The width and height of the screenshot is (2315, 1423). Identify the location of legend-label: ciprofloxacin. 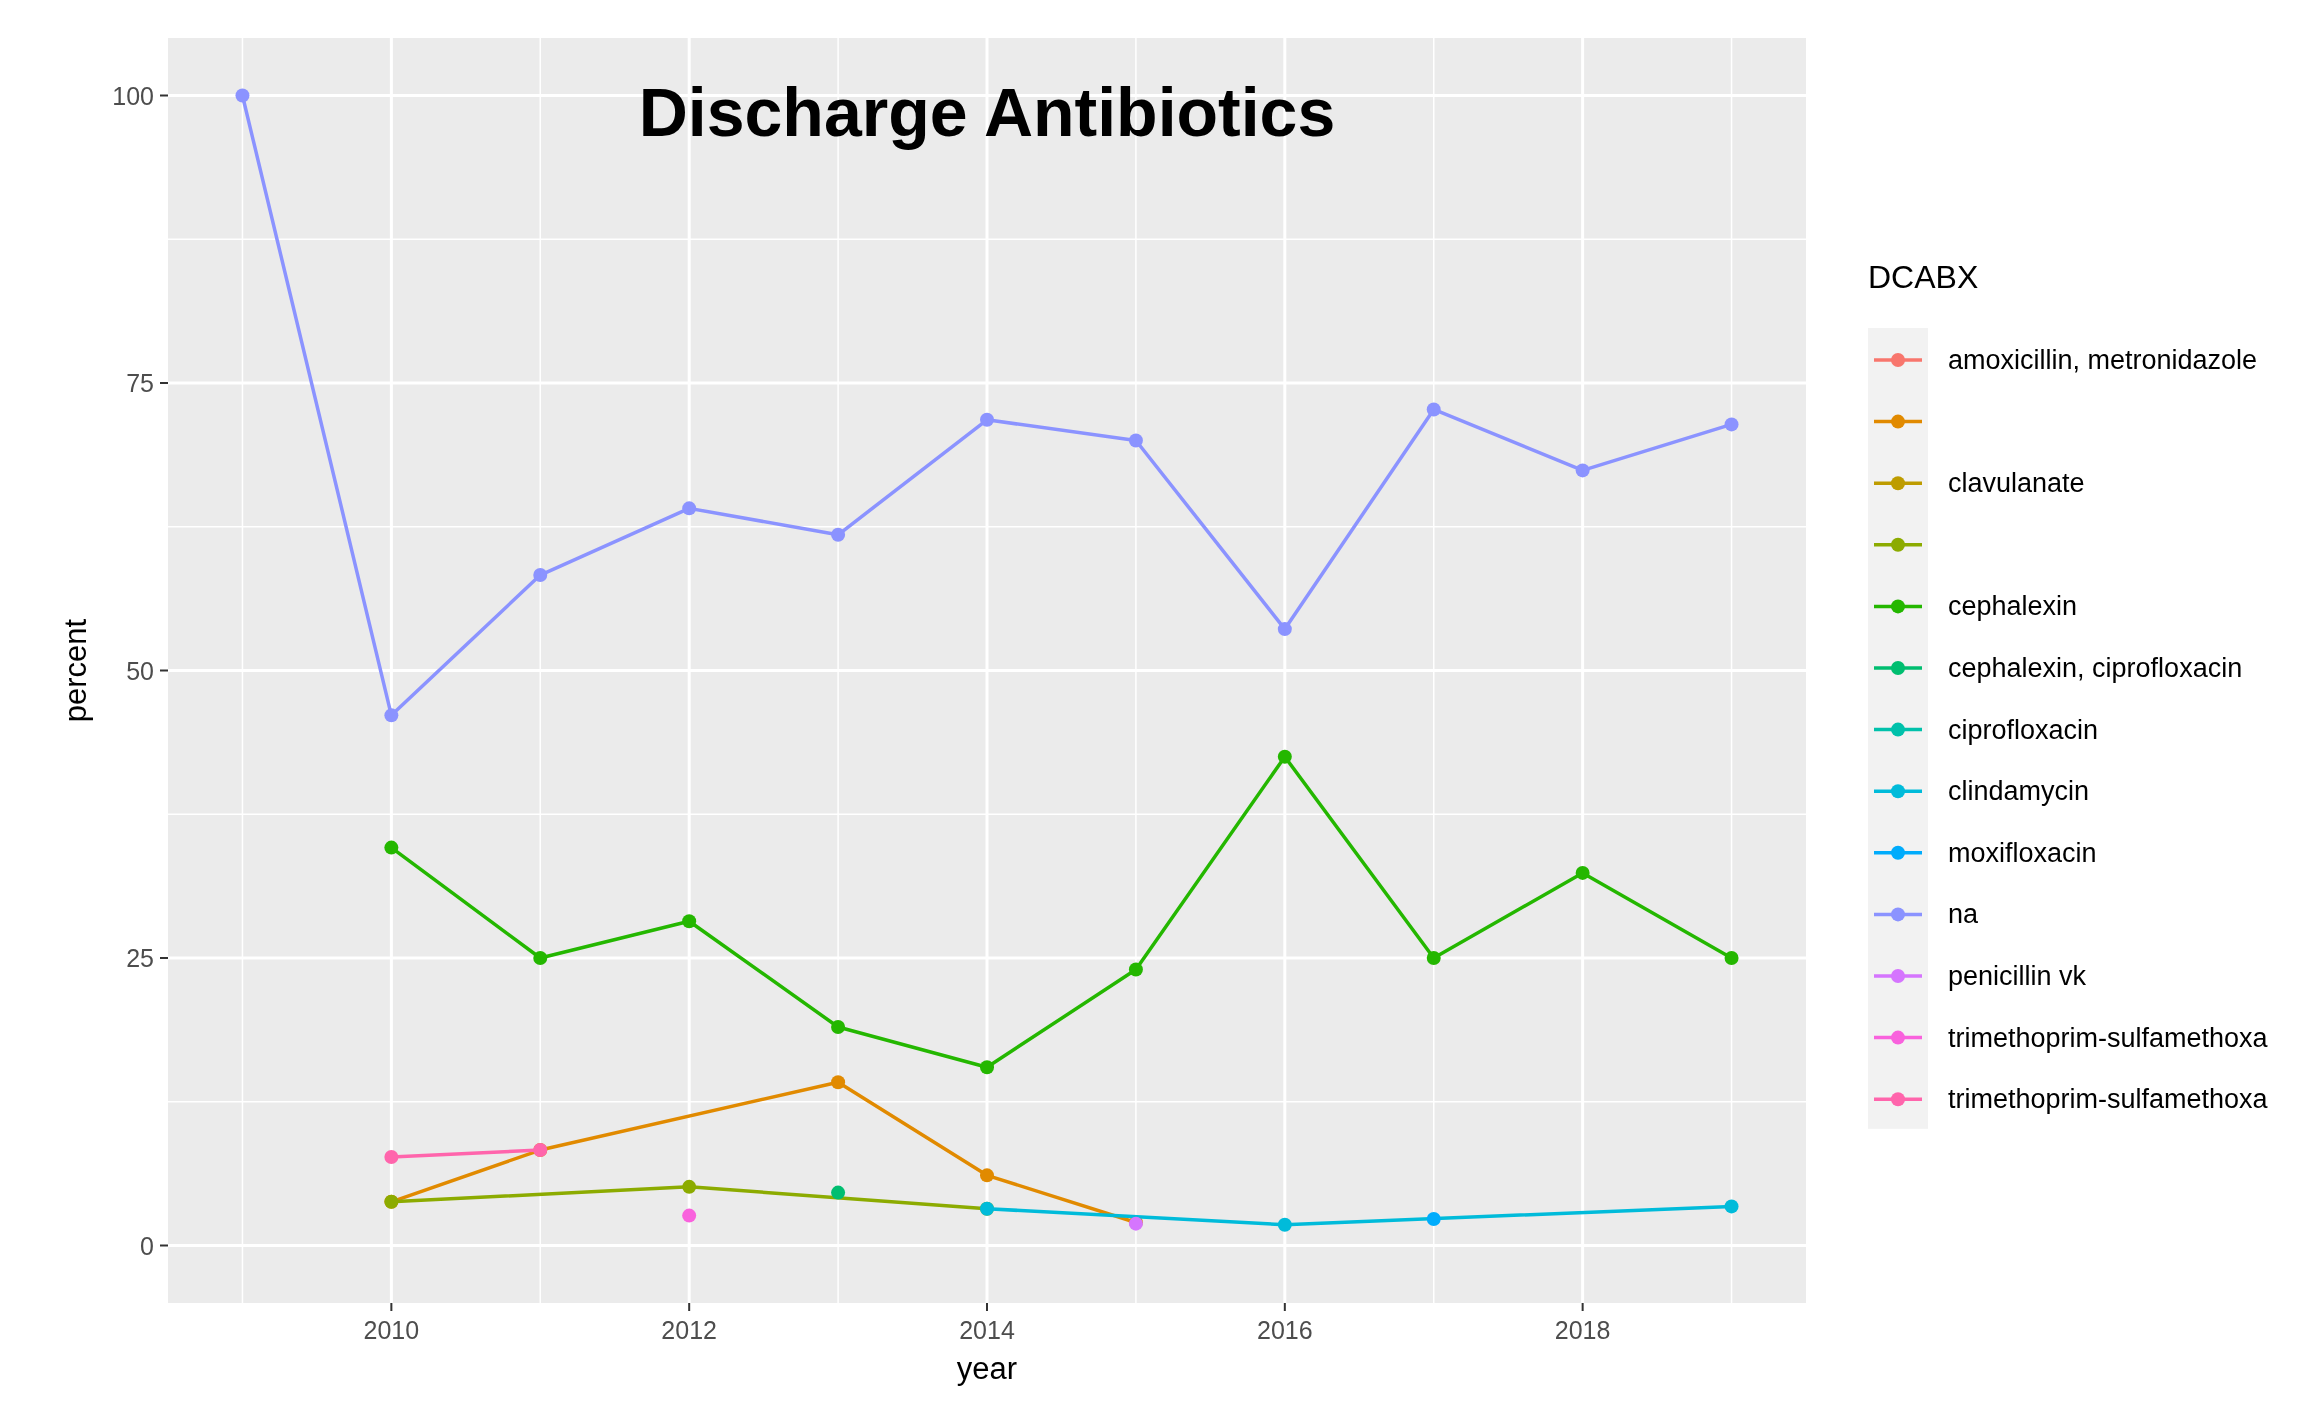
(2023, 729).